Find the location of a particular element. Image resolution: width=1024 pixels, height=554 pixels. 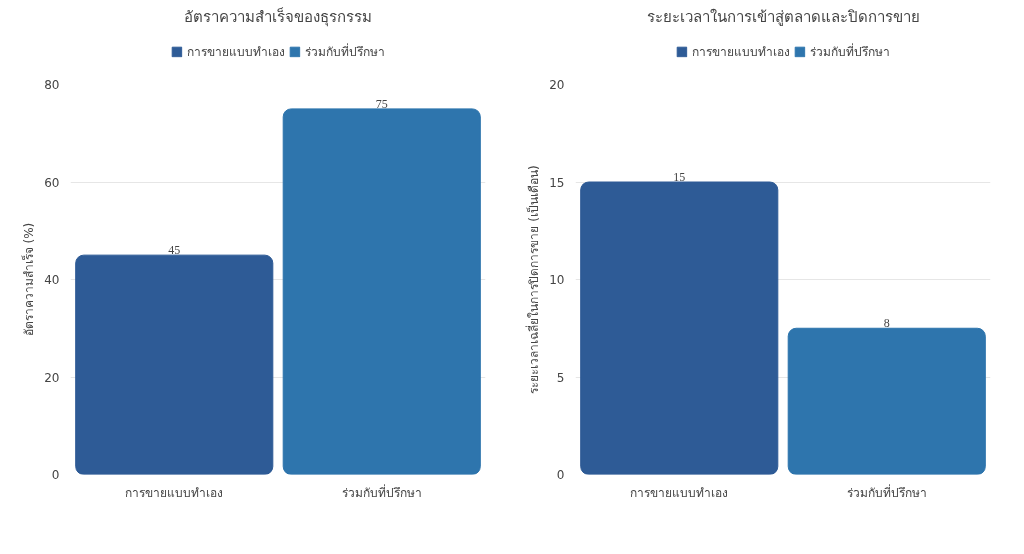

y-axis-title: อัตราความสำเร็จ (%) is located at coordinates (29, 279).